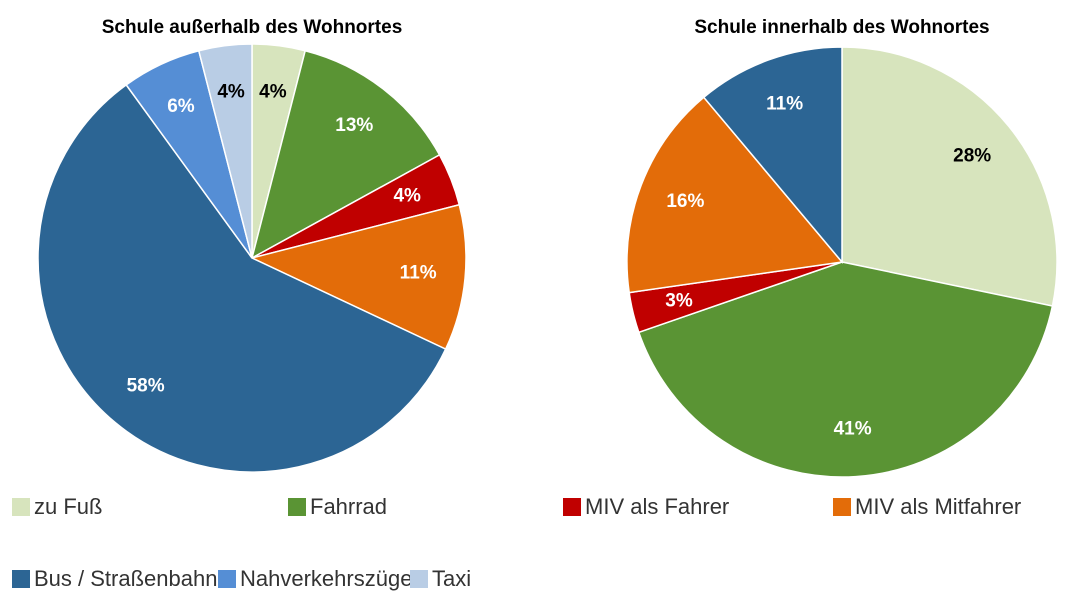 Image resolution: width=1091 pixels, height=598 pixels. I want to click on data-label: 3%, so click(679, 301).